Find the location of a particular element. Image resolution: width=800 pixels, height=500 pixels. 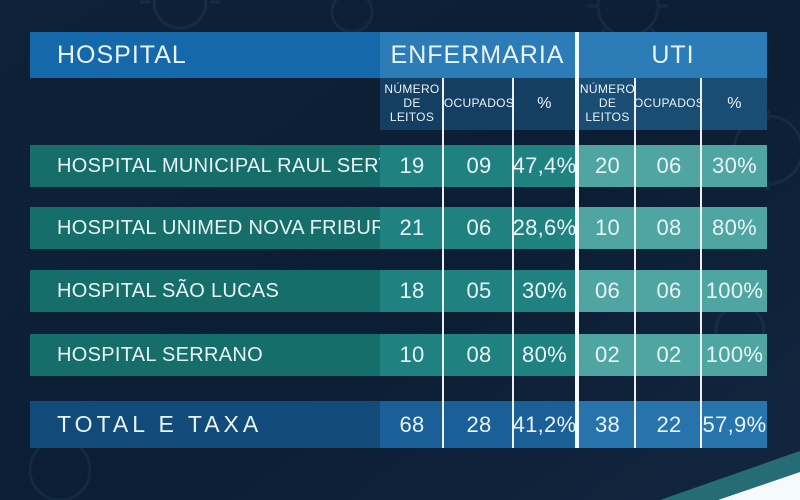

row-3-enf-leitos: 10 is located at coordinates (412, 355).